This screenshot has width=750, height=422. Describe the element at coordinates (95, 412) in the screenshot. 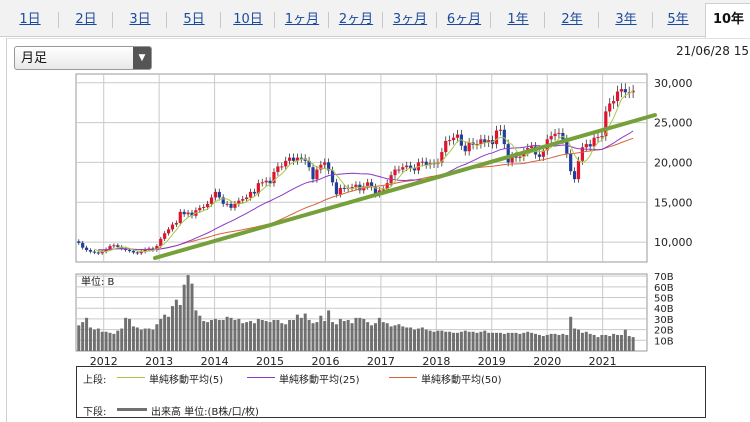

I see `legend-lower-label: 下段:` at that location.